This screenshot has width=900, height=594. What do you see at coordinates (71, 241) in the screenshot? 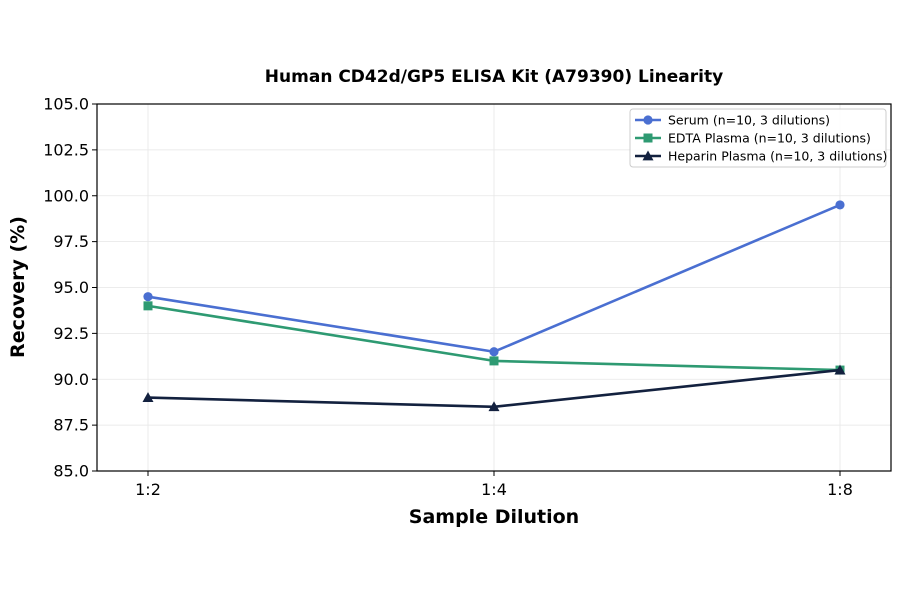
I see `y-tick-label: 97.5` at bounding box center [71, 241].